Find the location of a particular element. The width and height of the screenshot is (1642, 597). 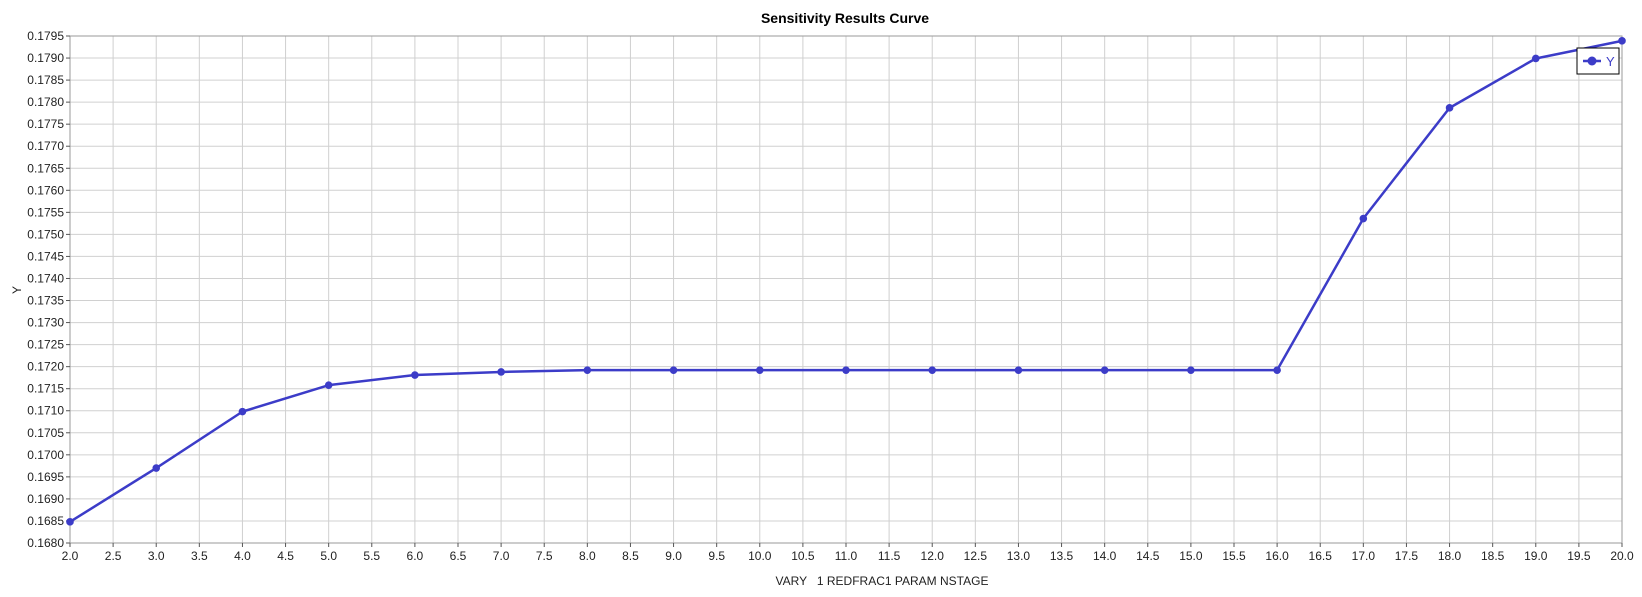

y-tick-label: 0.1735 is located at coordinates (45, 301).